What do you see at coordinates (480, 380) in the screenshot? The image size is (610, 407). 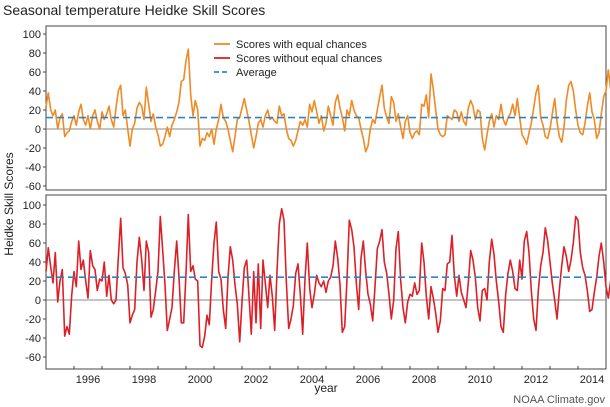 I see `x-tick-label: 2010` at bounding box center [480, 380].